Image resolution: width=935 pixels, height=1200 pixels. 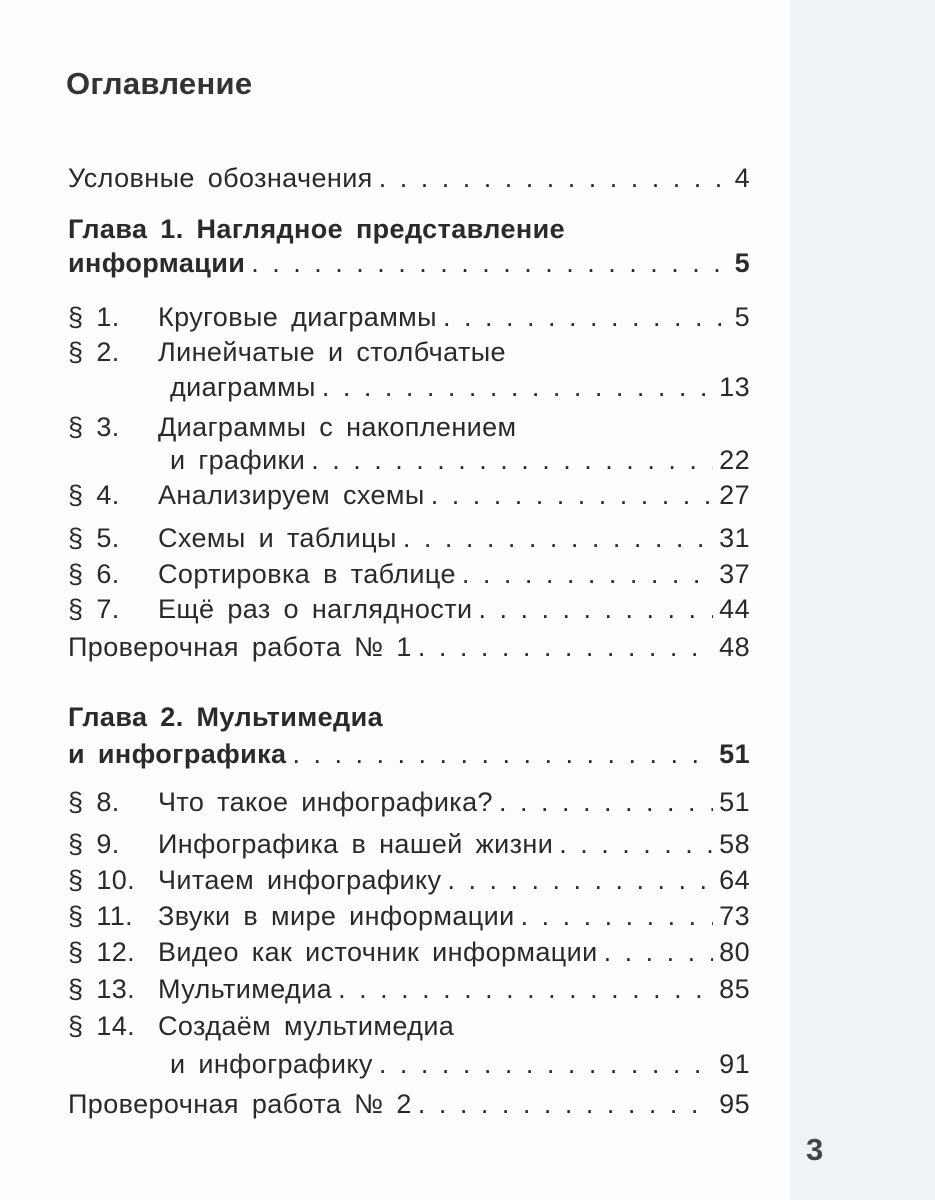 I want to click on entry-page: 91, so click(x=734, y=1064).